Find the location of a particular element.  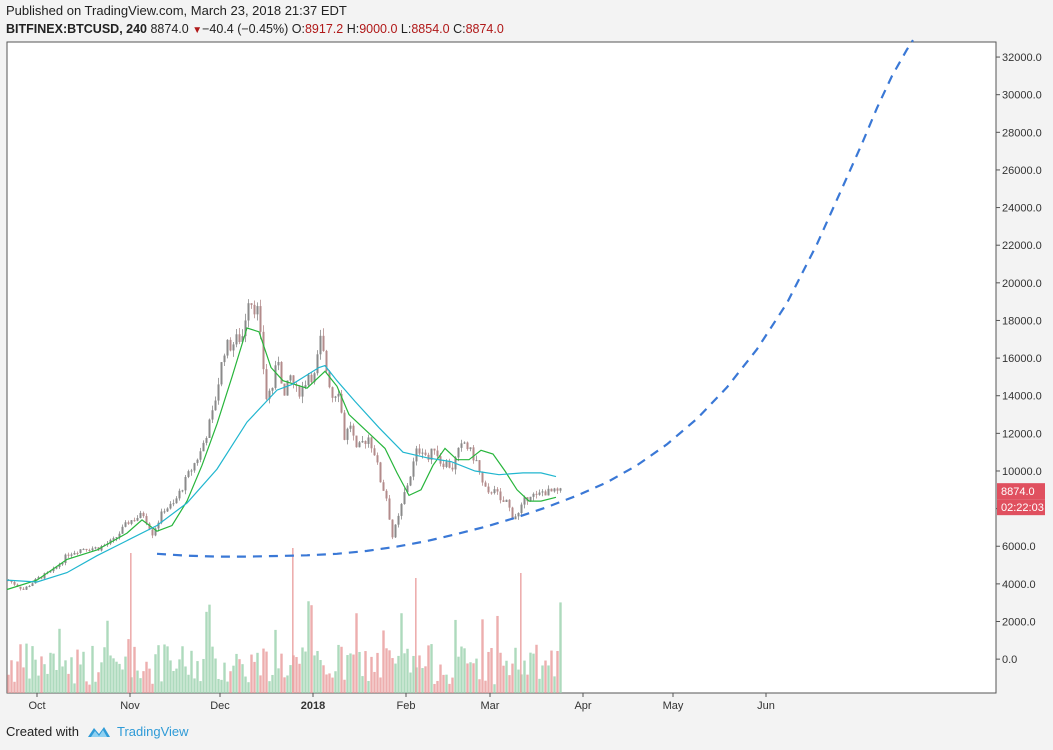

symbol-label: BITFINEX:BTCUSD, 240 is located at coordinates (76, 29).